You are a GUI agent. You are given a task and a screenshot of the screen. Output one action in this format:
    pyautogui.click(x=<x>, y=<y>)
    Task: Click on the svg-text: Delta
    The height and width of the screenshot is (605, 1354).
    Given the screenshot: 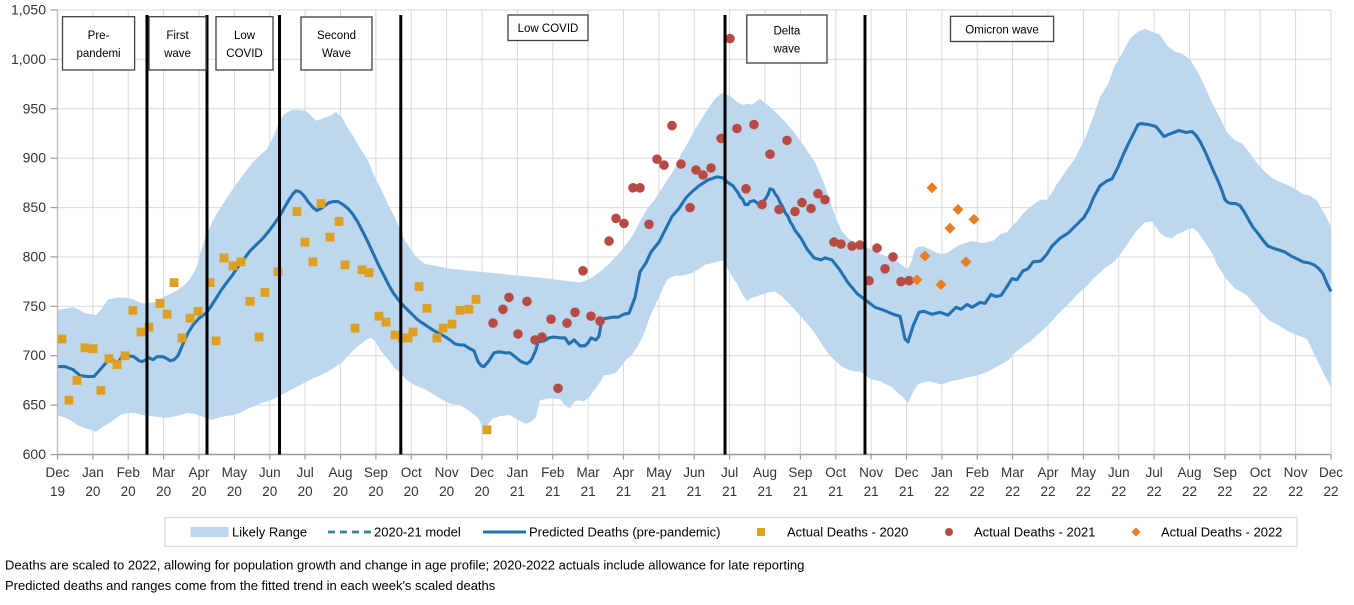 What is the action you would take?
    pyautogui.click(x=786, y=32)
    